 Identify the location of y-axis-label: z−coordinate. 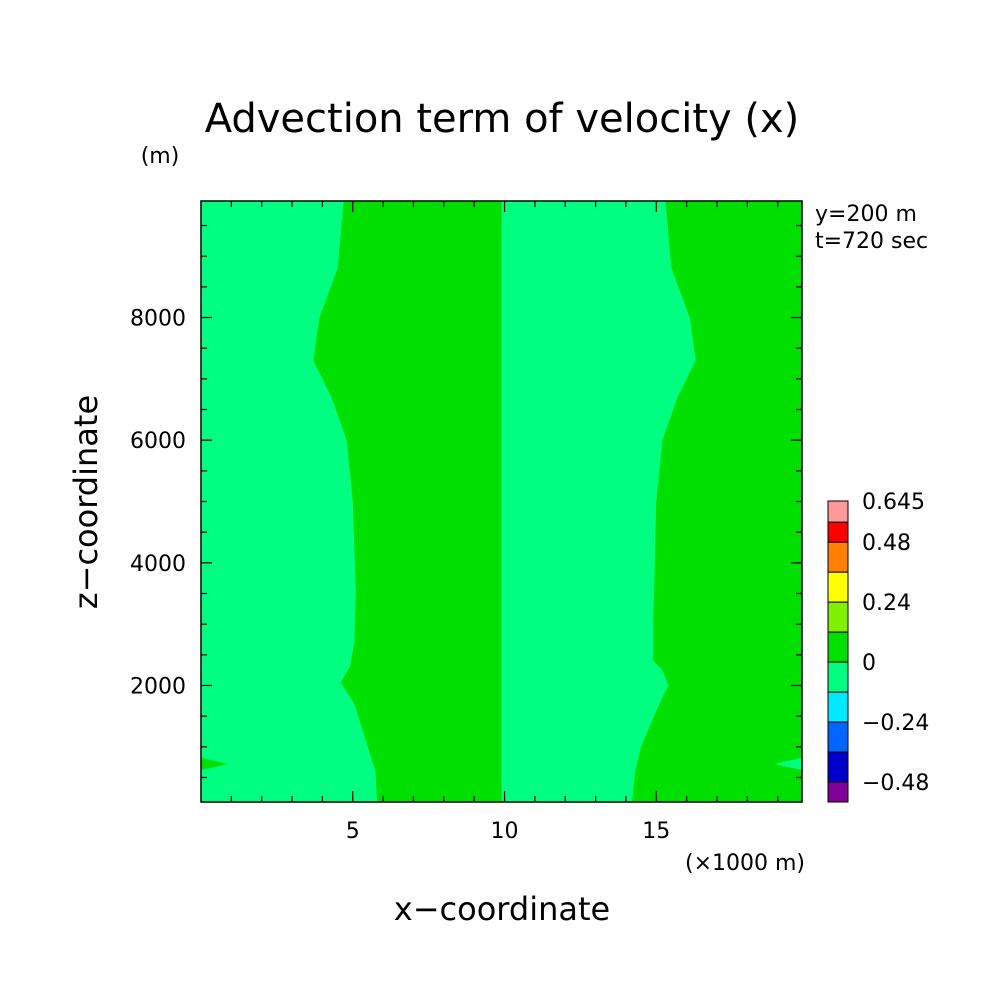
(86, 502).